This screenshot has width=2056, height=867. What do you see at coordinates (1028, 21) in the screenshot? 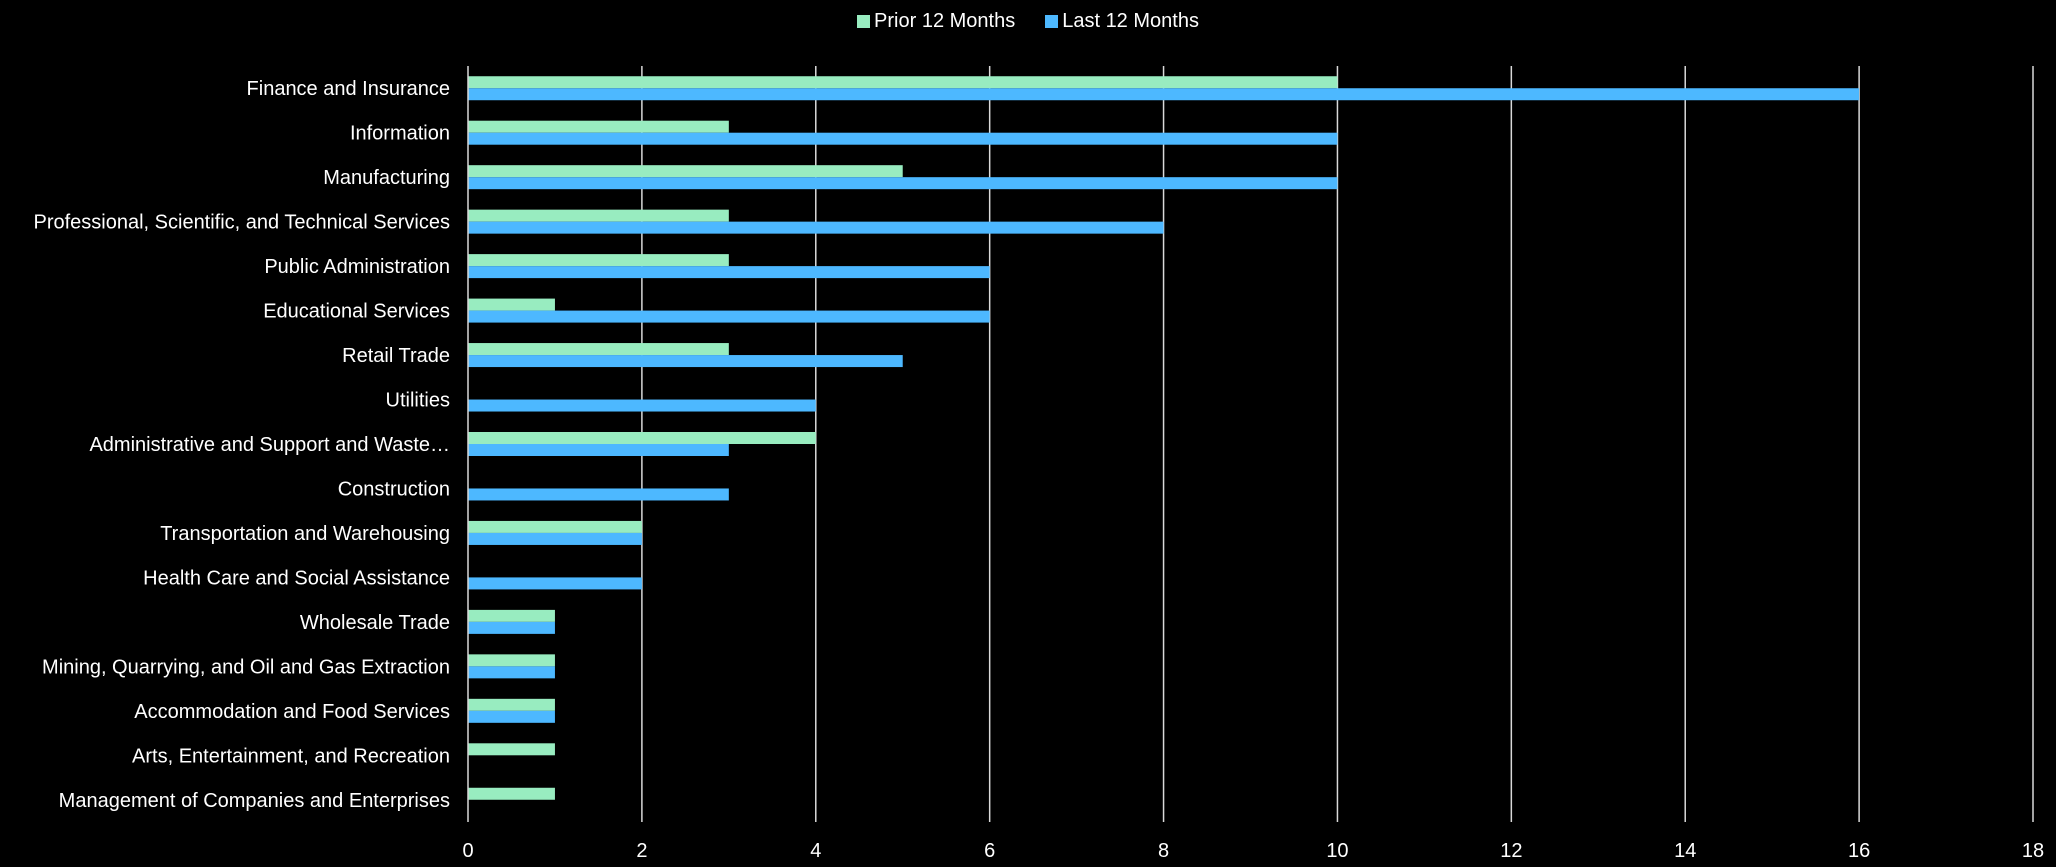
I see `chart-legend: Prior 12 Months Last 12 Months` at bounding box center [1028, 21].